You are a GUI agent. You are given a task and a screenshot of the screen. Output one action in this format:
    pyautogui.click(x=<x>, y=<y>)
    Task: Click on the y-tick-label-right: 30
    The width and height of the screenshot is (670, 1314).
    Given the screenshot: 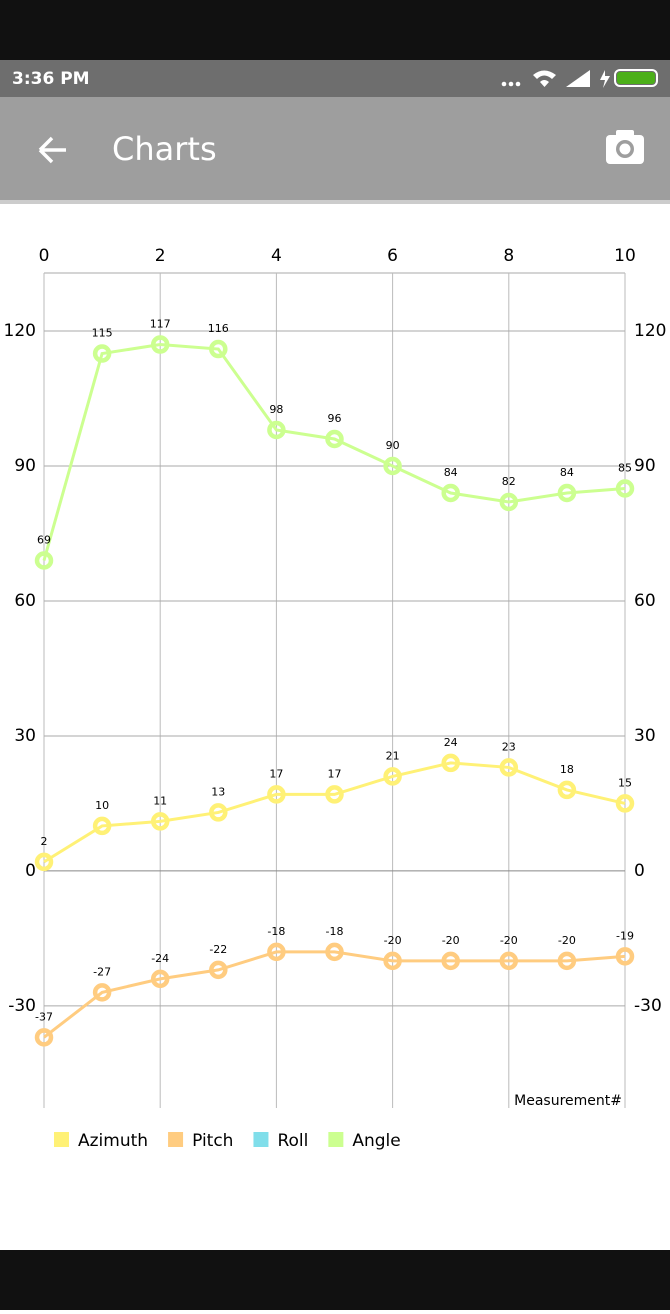 What is the action you would take?
    pyautogui.click(x=645, y=736)
    